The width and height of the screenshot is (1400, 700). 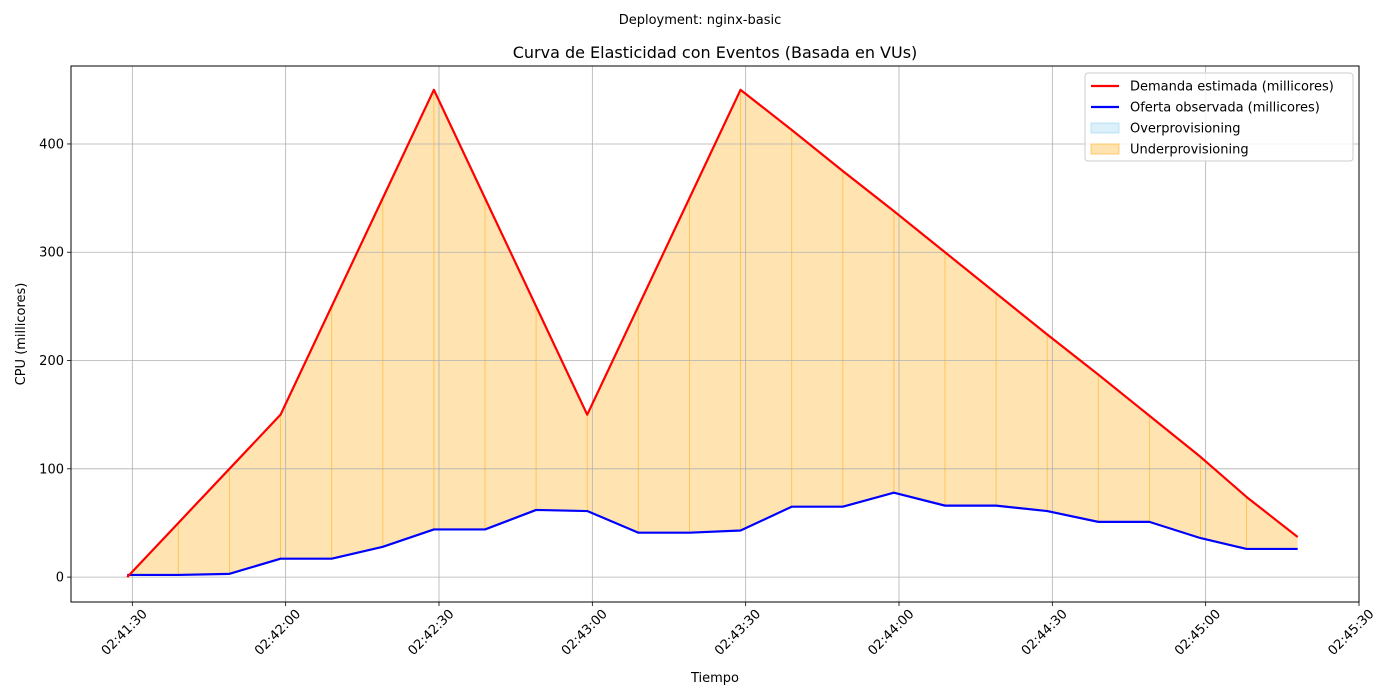 What do you see at coordinates (1105, 128) in the screenshot?
I see `legend-overprovisioning-swatch` at bounding box center [1105, 128].